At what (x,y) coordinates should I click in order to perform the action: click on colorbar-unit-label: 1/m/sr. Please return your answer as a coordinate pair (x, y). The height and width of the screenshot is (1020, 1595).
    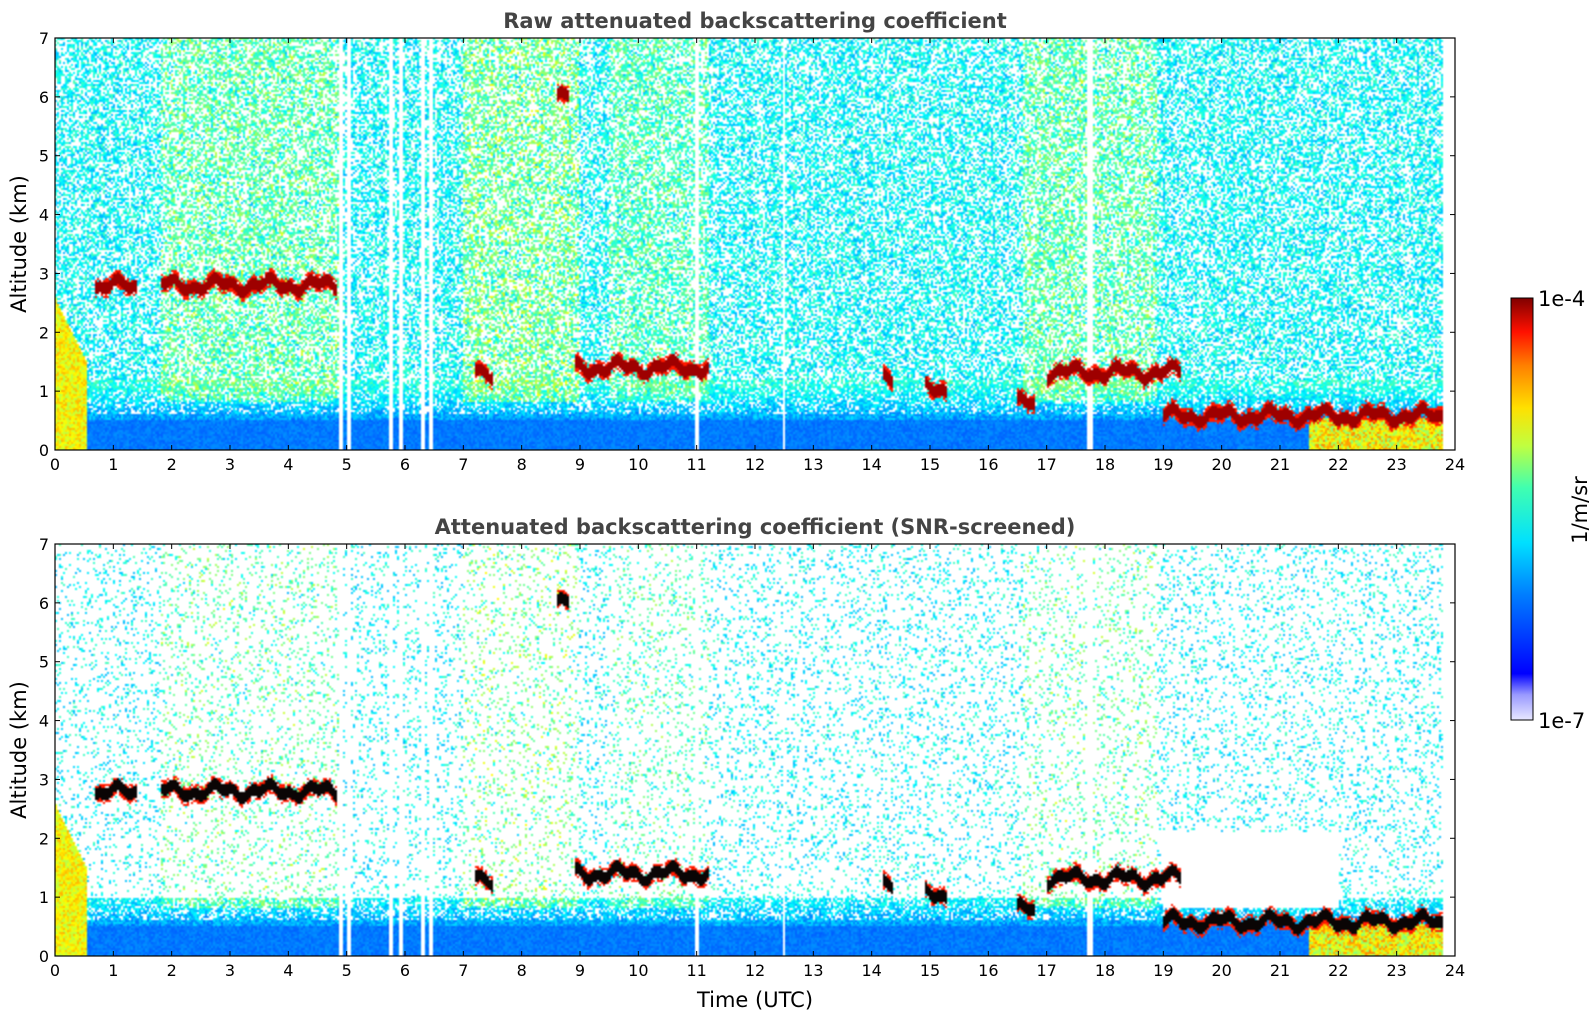
    Looking at the image, I should click on (1580, 510).